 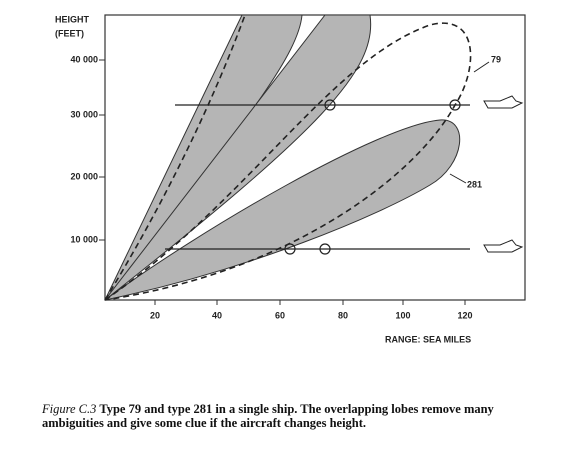 What do you see at coordinates (69, 409) in the screenshot?
I see `caption-label: Figure C.3` at bounding box center [69, 409].